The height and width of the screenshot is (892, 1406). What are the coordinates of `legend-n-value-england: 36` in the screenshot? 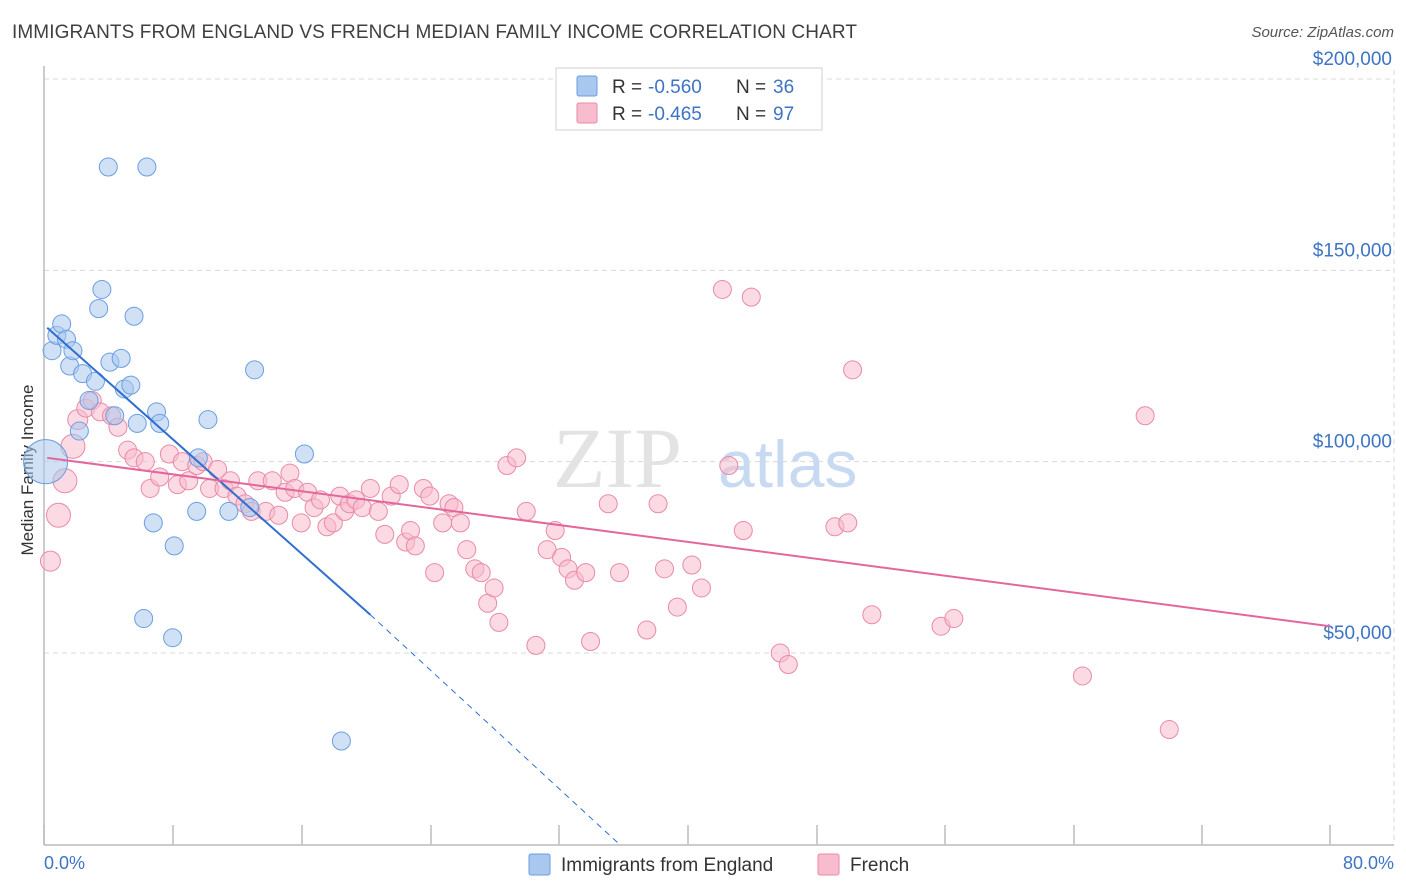 It's located at (783, 87).